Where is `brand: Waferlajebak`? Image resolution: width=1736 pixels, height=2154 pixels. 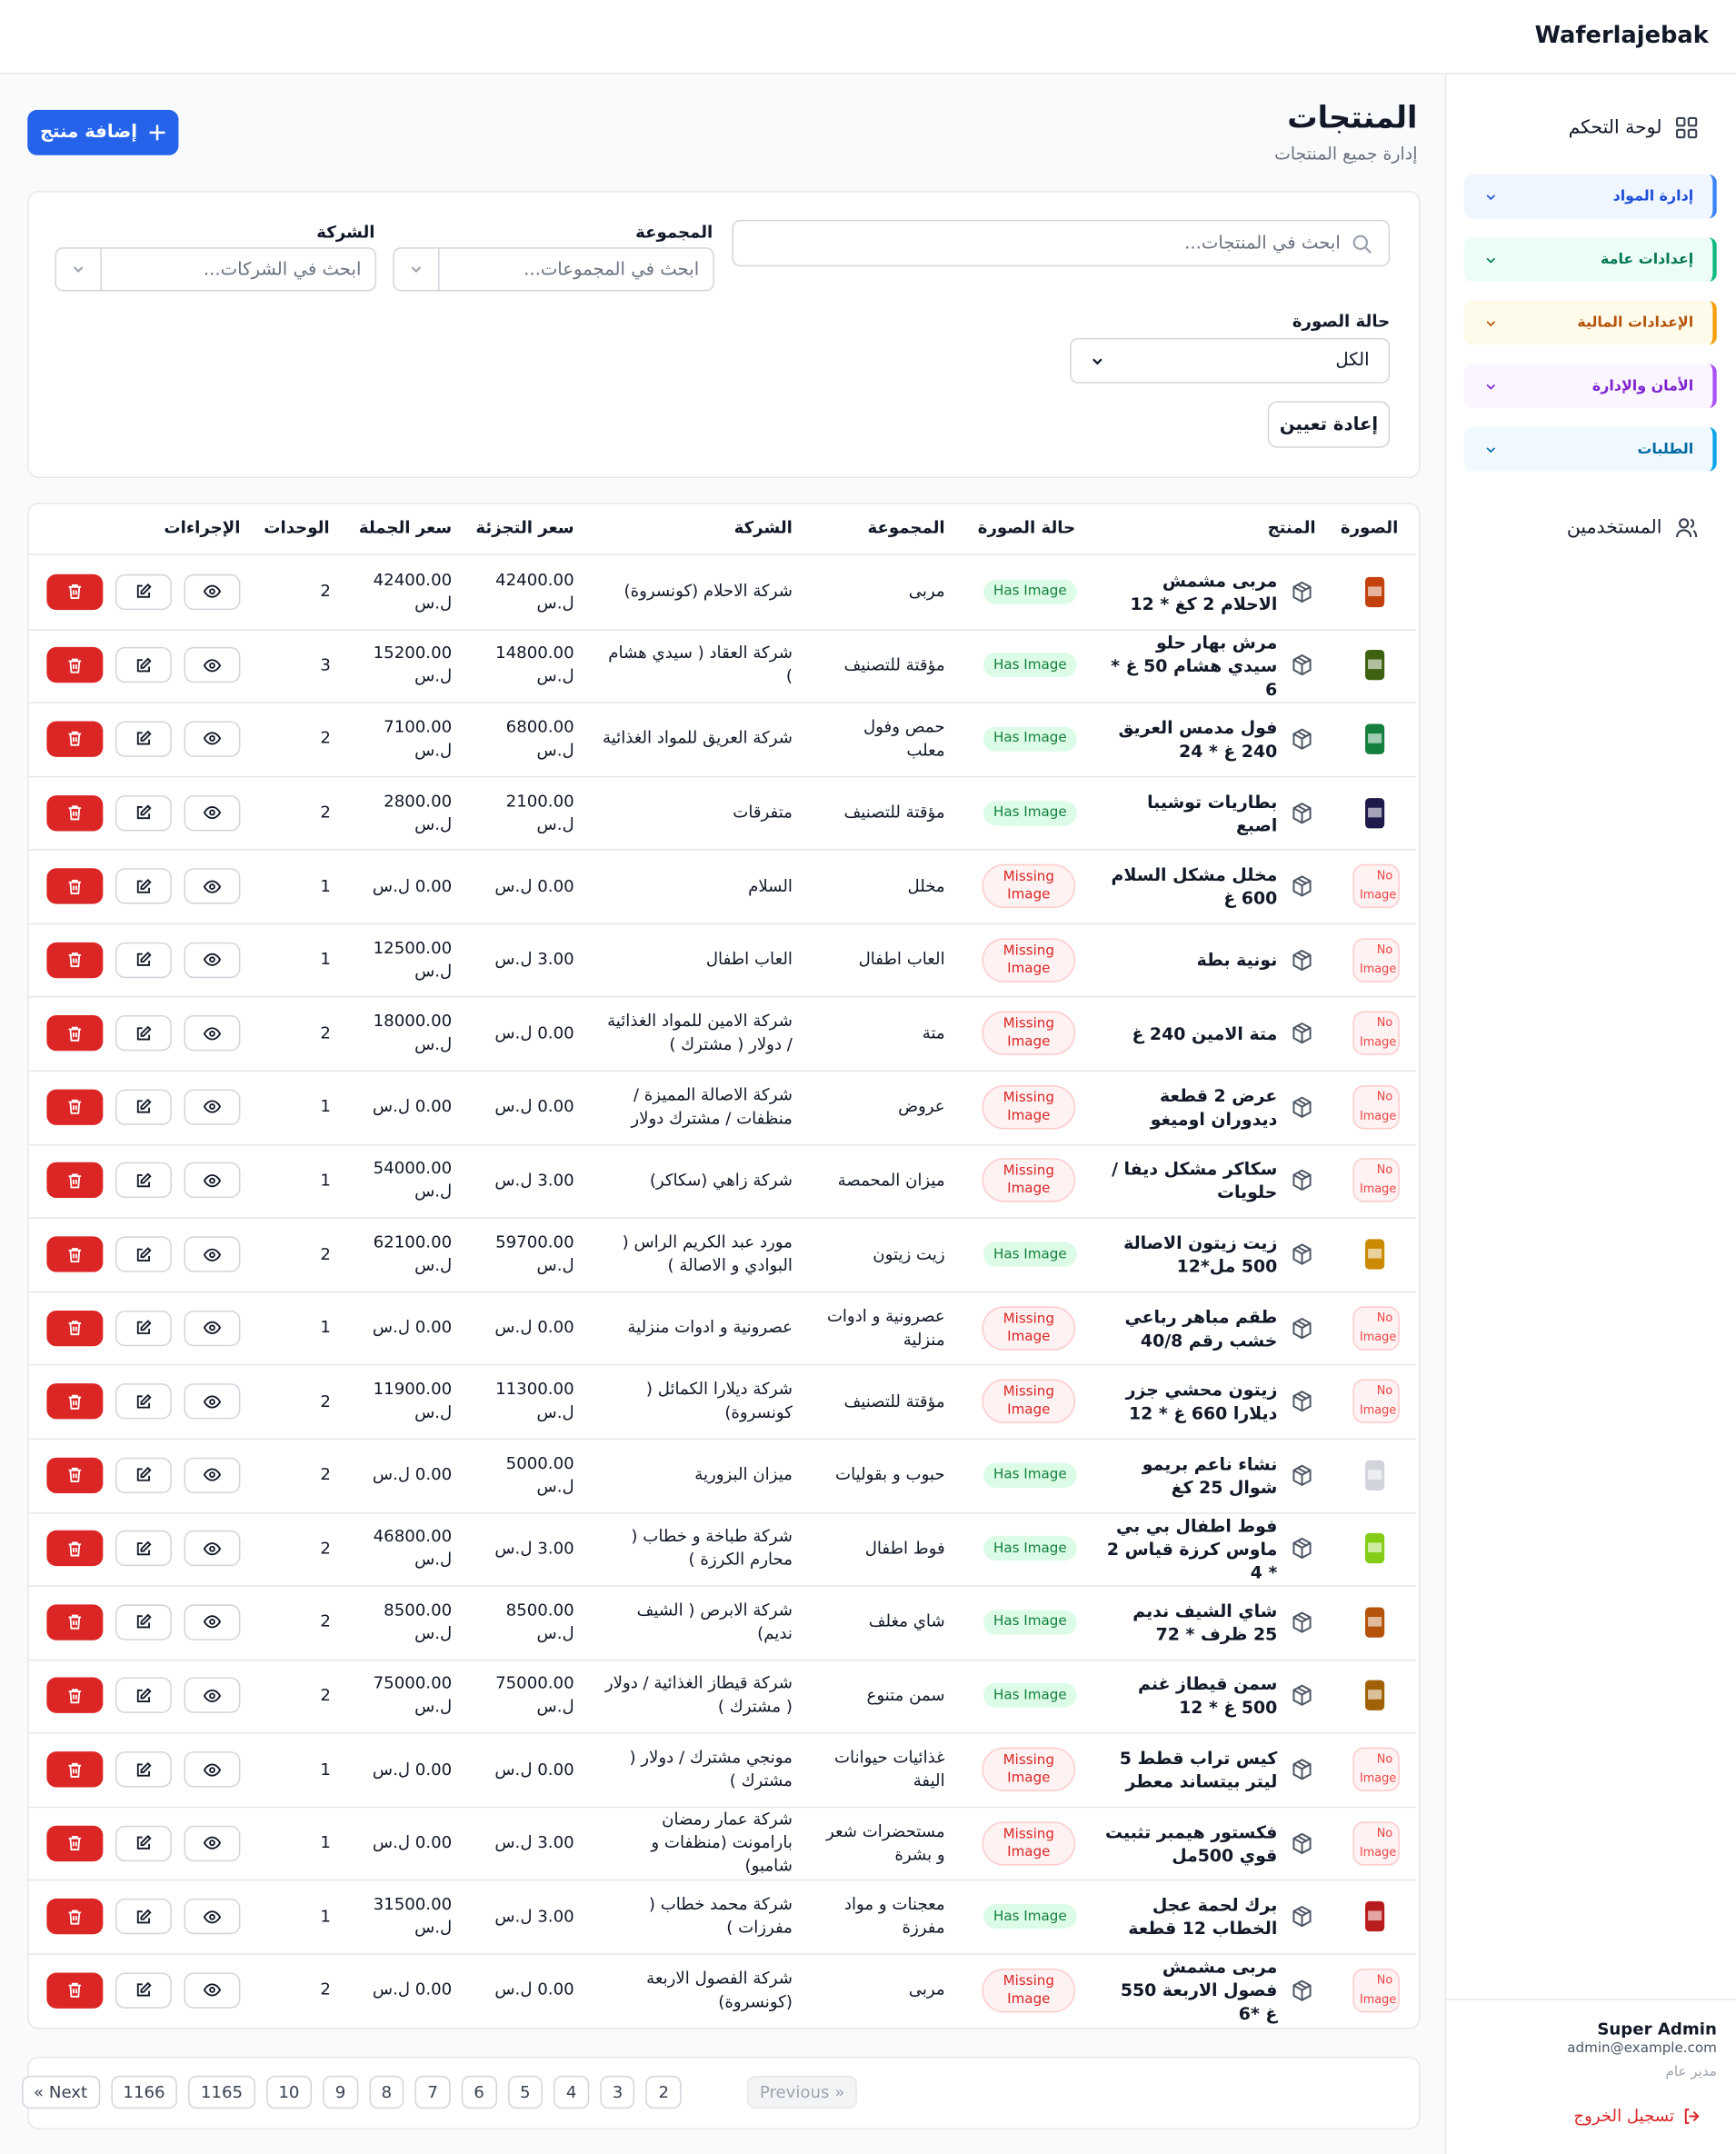
brand: Waferlajebak is located at coordinates (1621, 36).